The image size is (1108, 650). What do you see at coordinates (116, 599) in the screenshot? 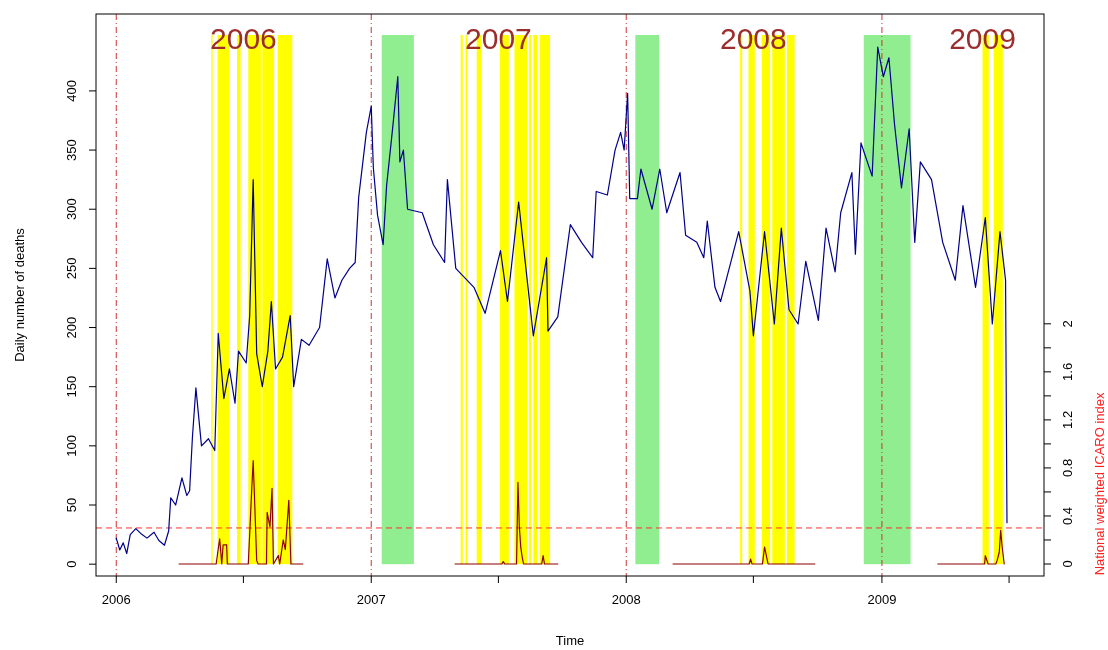
I see `x-tick-label: 2006` at bounding box center [116, 599].